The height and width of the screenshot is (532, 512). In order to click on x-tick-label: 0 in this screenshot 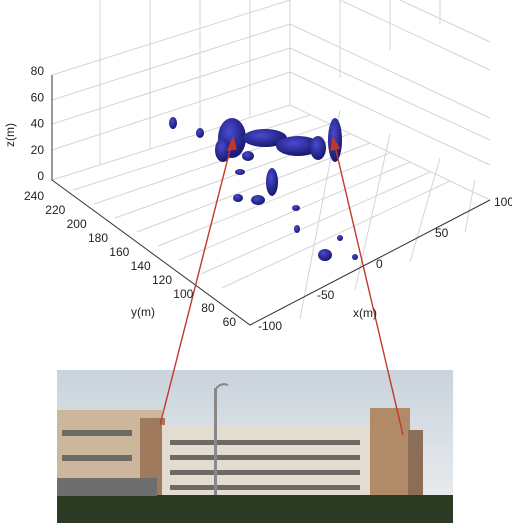, I will do `click(379, 264)`.